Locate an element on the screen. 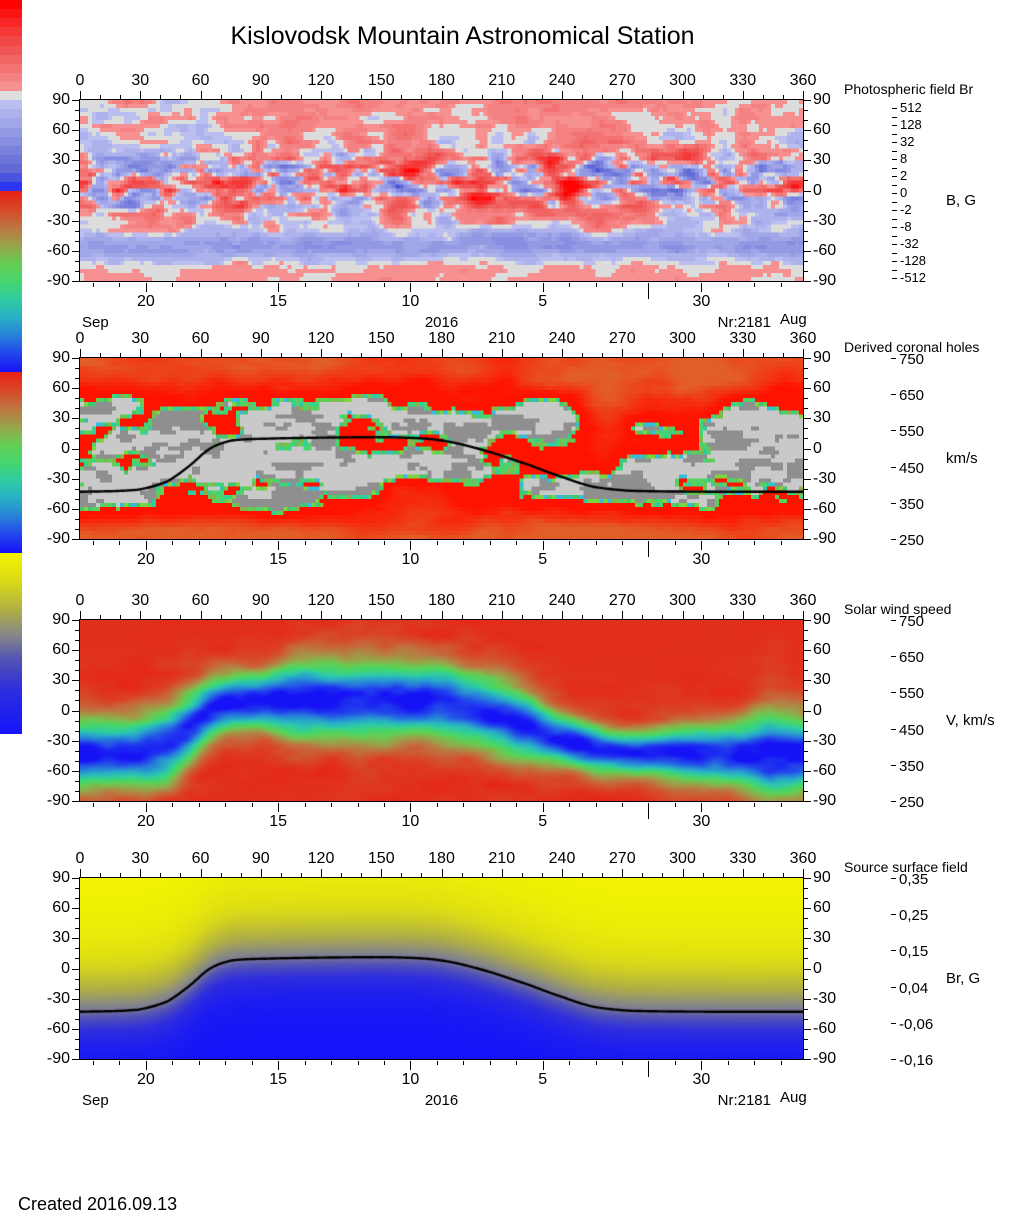 Image resolution: width=1020 pixels, height=1223 pixels. month-left-label: Sep is located at coordinates (95, 1100).